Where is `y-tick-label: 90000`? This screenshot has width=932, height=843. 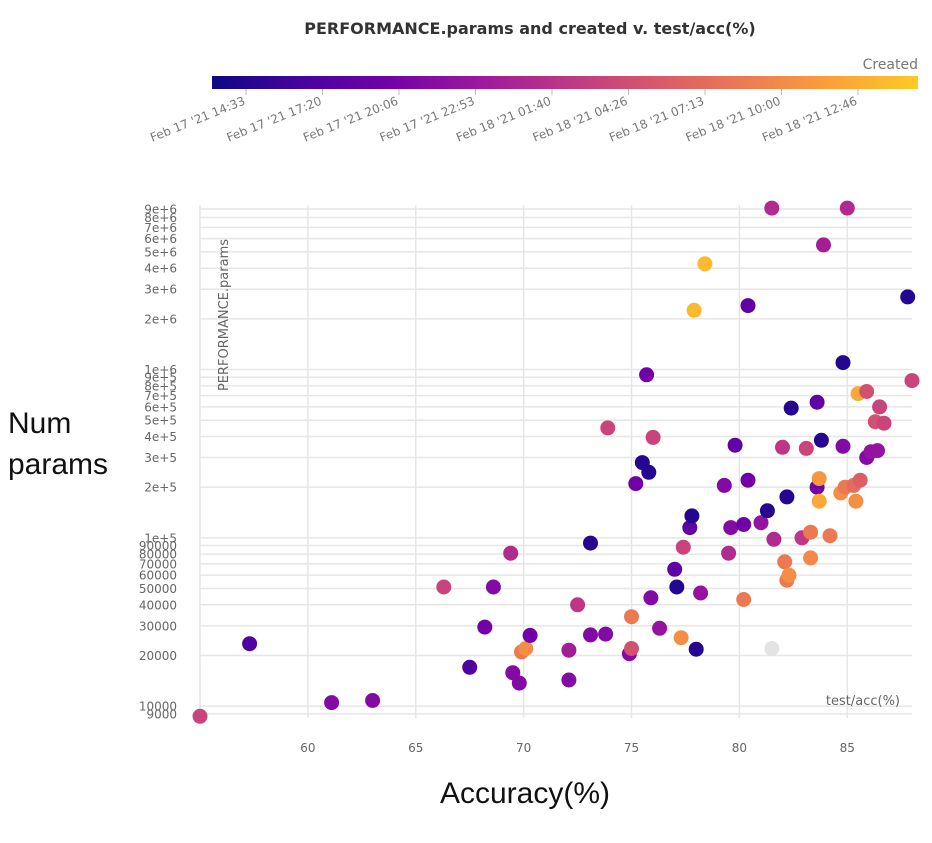
y-tick-label: 90000 is located at coordinates (158, 546).